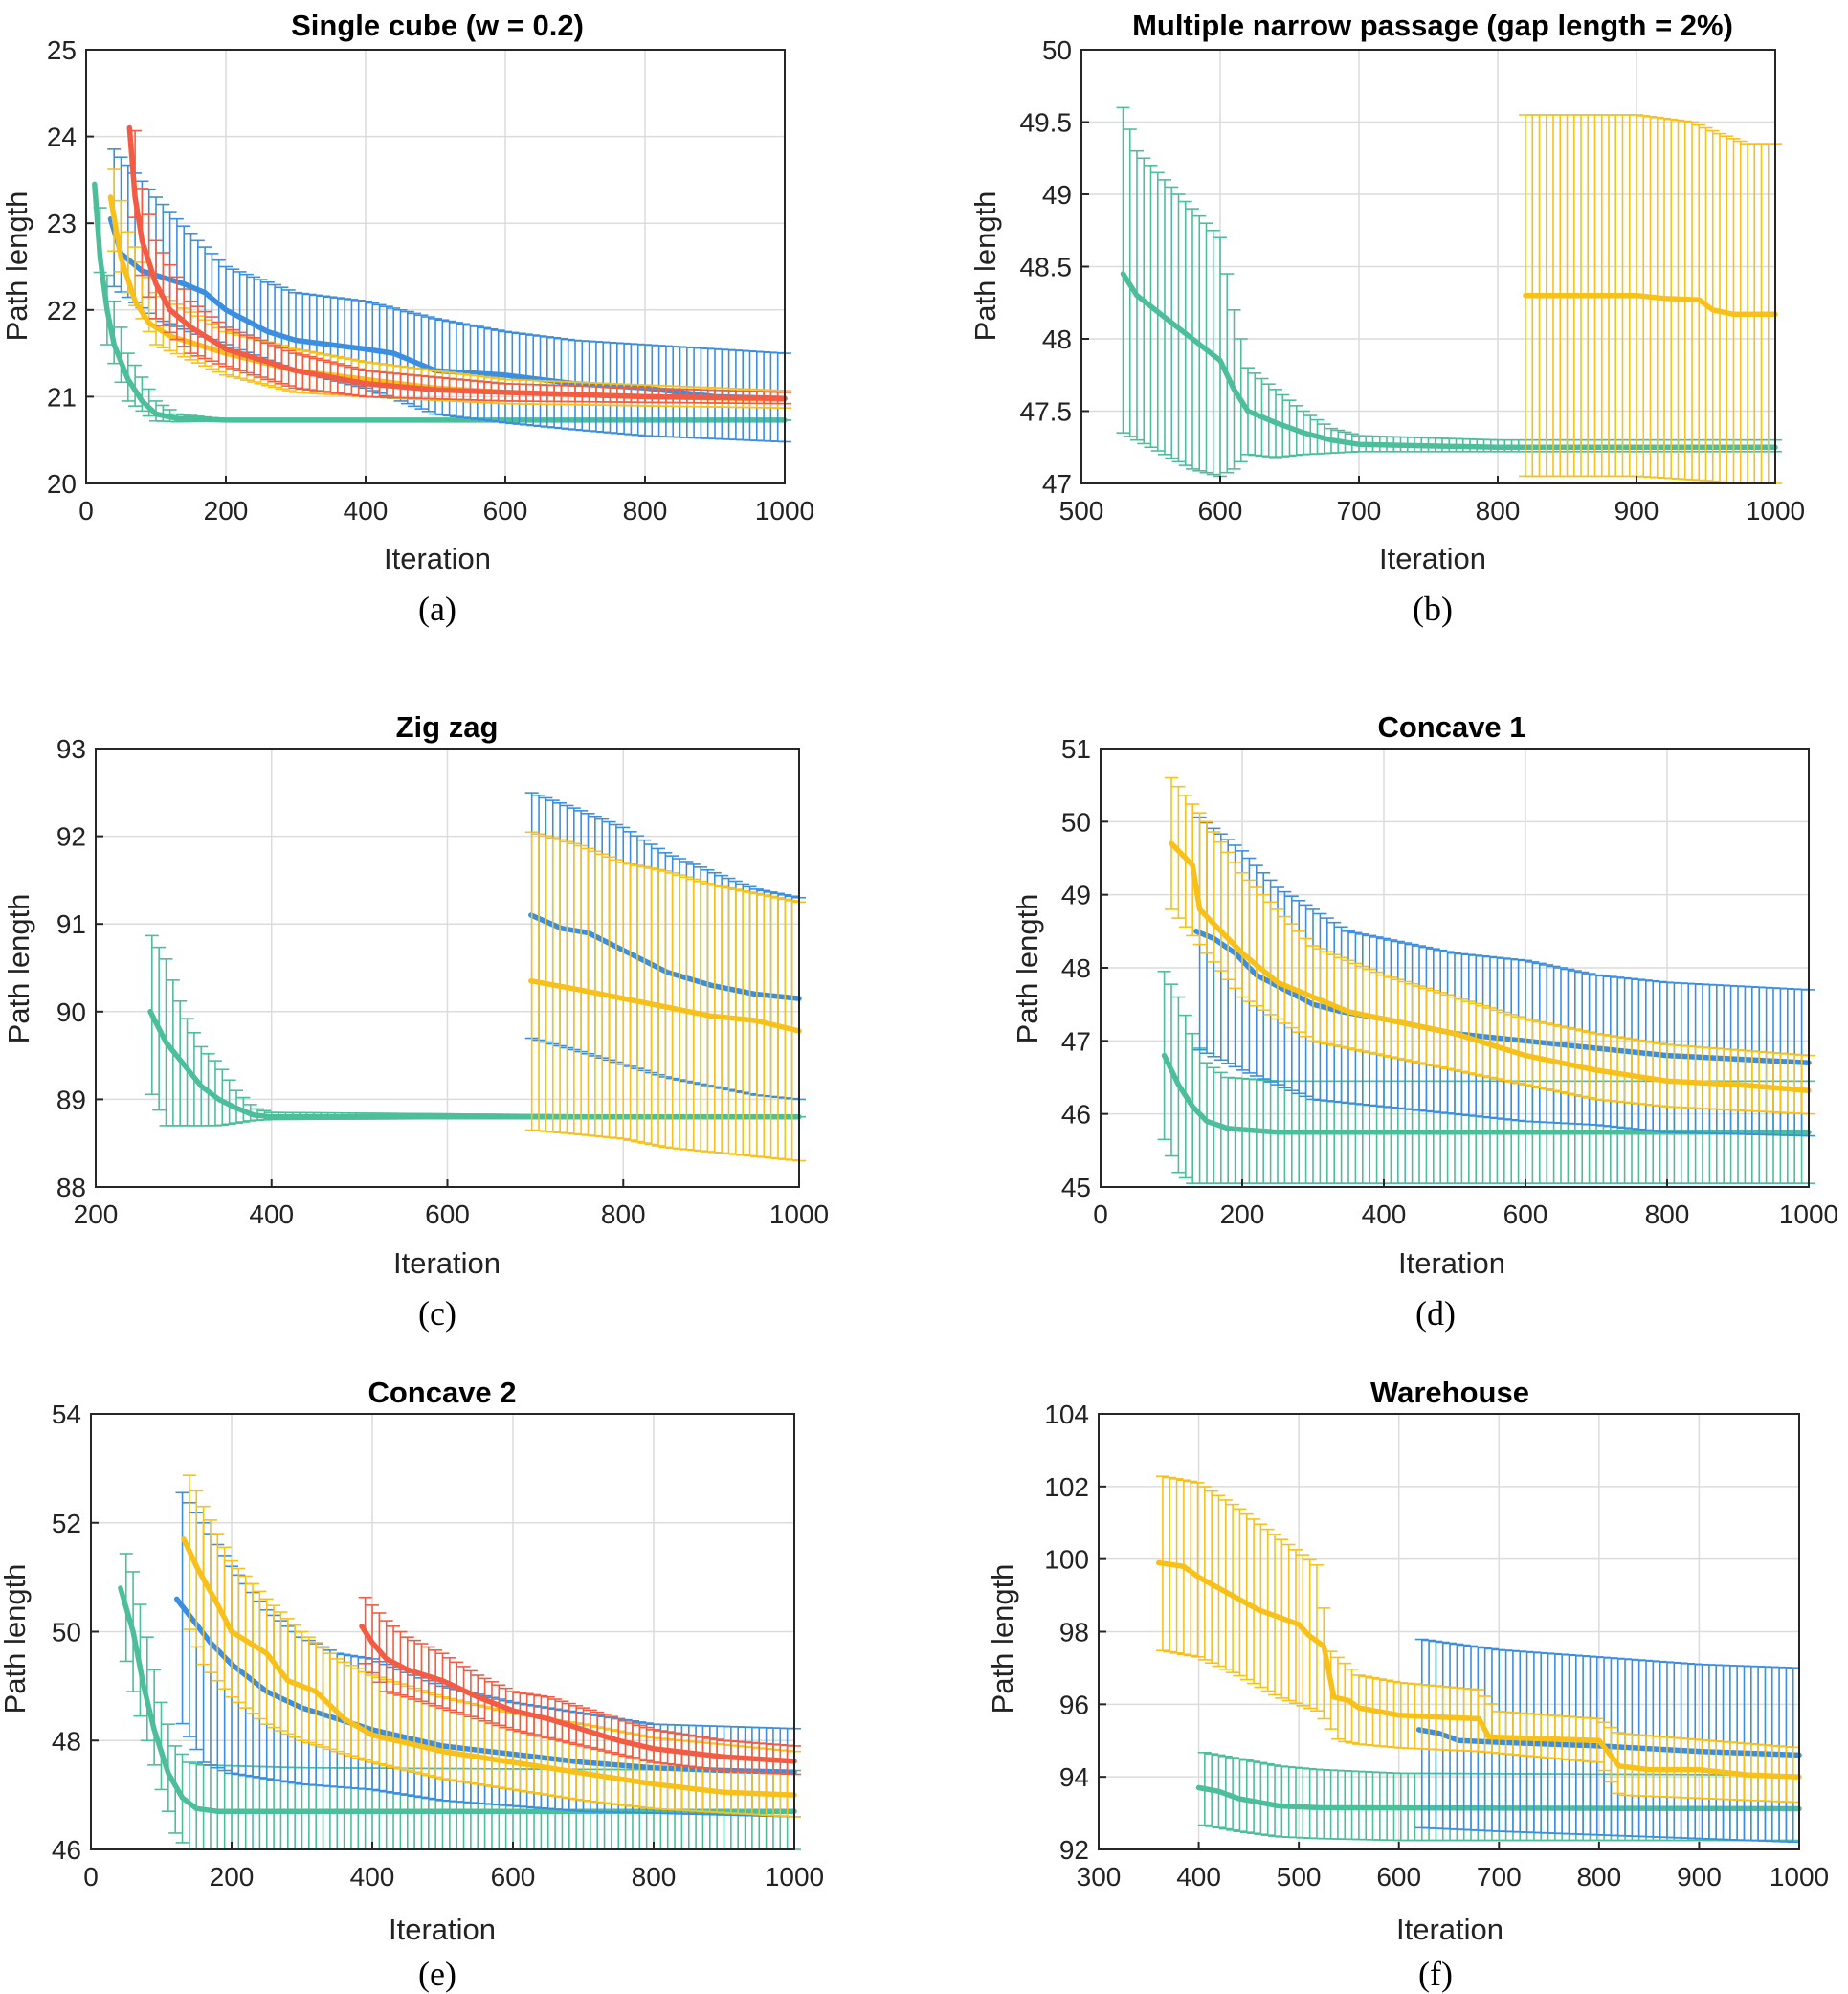 The height and width of the screenshot is (1994, 1848). Describe the element at coordinates (1067, 1560) in the screenshot. I see `y-tick-label: 100` at that location.